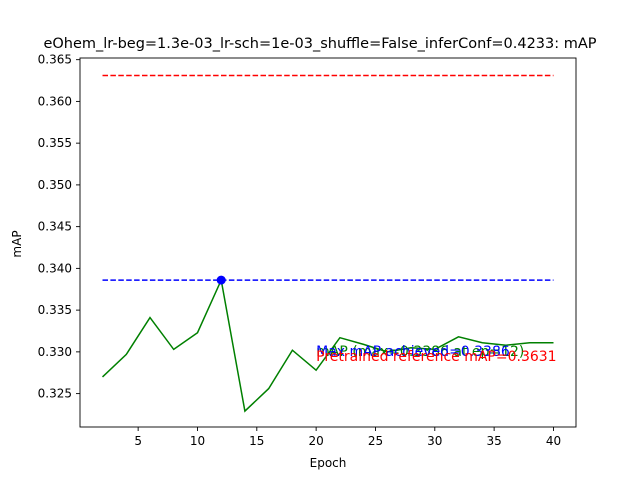  Describe the element at coordinates (55, 310) in the screenshot. I see `y-tick-label: 0.335` at that location.